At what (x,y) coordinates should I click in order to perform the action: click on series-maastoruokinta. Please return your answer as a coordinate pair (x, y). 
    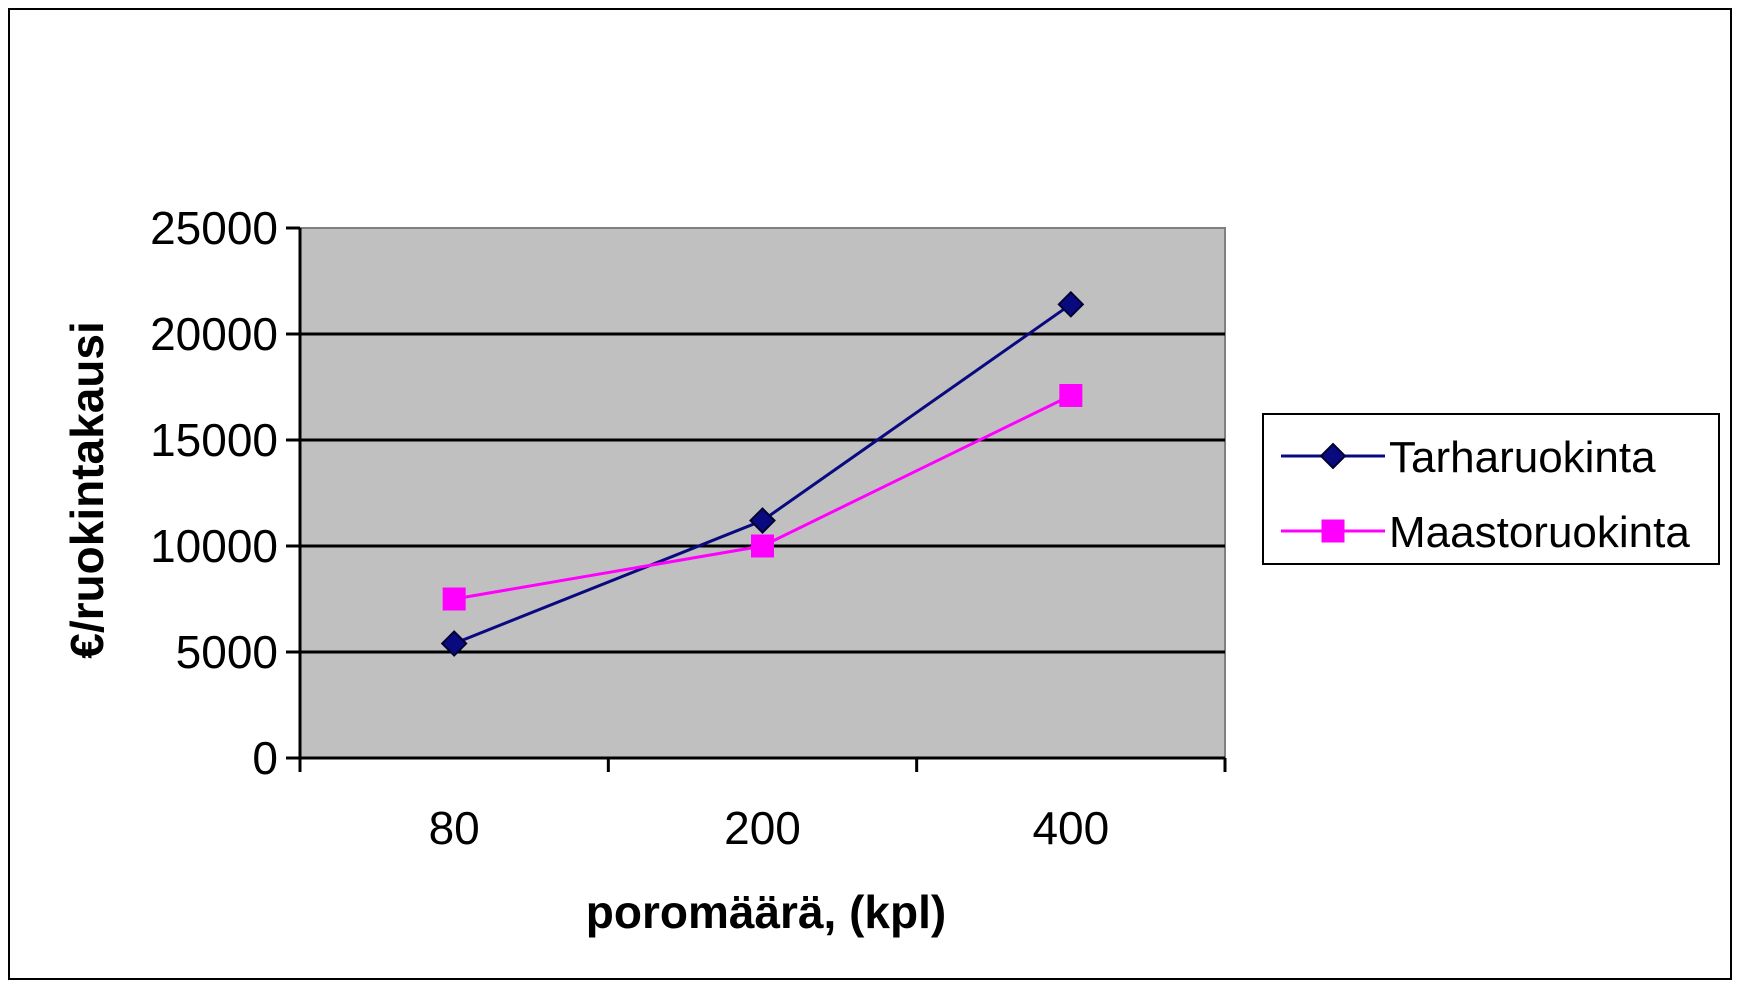
    Looking at the image, I should click on (762, 497).